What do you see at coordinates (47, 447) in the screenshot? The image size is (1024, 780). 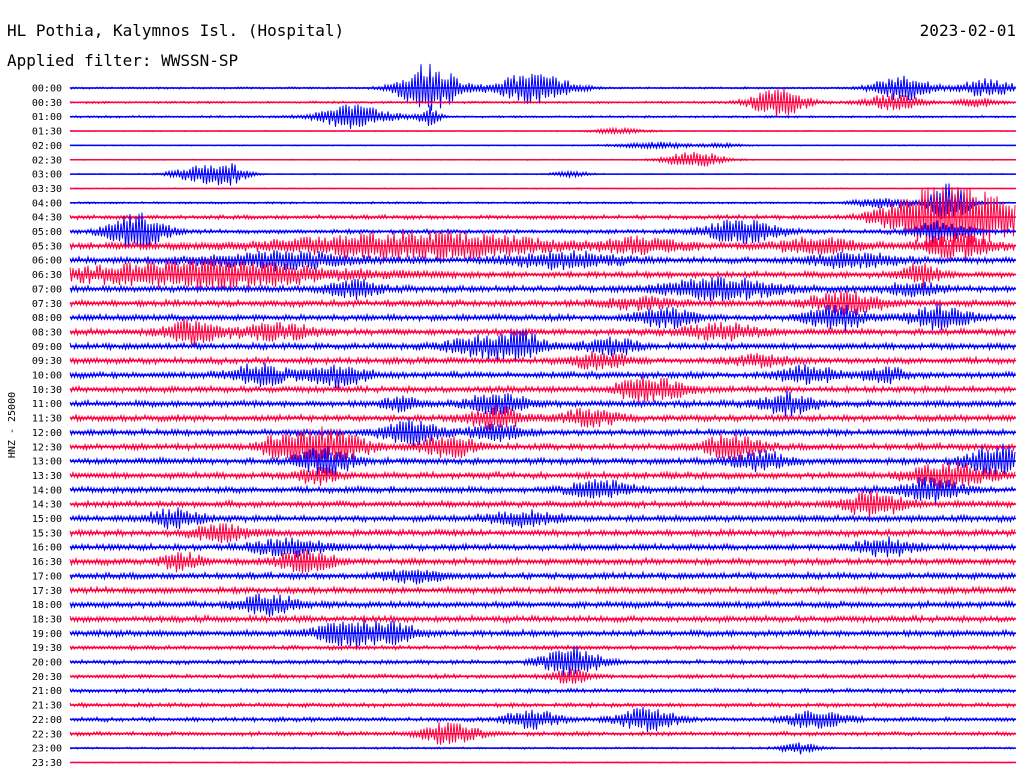 I see `time-label: 12:30` at bounding box center [47, 447].